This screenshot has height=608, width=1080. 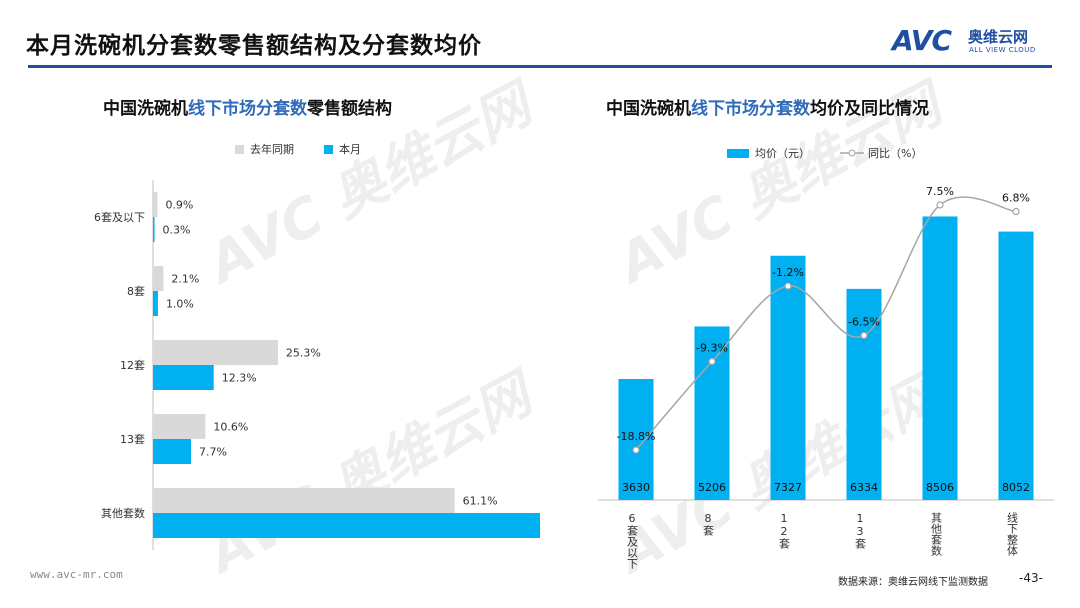 I want to click on category-label: 线下整体, so click(x=1012, y=533).